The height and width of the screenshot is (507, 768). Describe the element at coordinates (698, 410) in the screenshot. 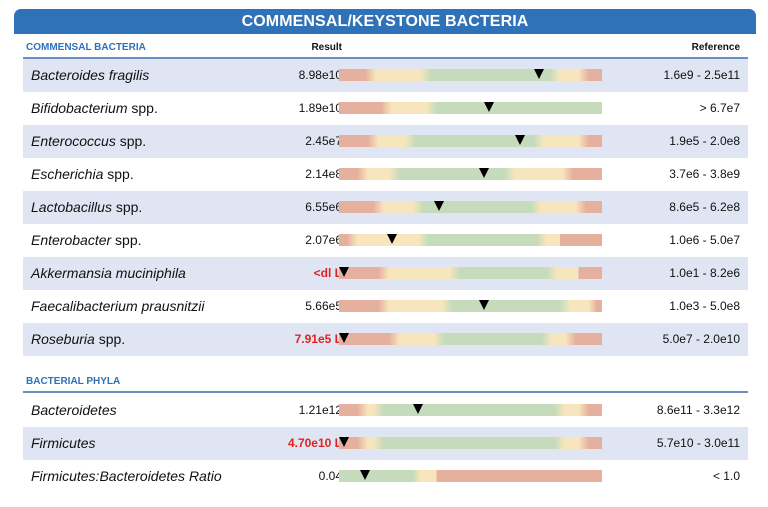

I see `reference-range: 8.6e11 - 3.3e12` at that location.